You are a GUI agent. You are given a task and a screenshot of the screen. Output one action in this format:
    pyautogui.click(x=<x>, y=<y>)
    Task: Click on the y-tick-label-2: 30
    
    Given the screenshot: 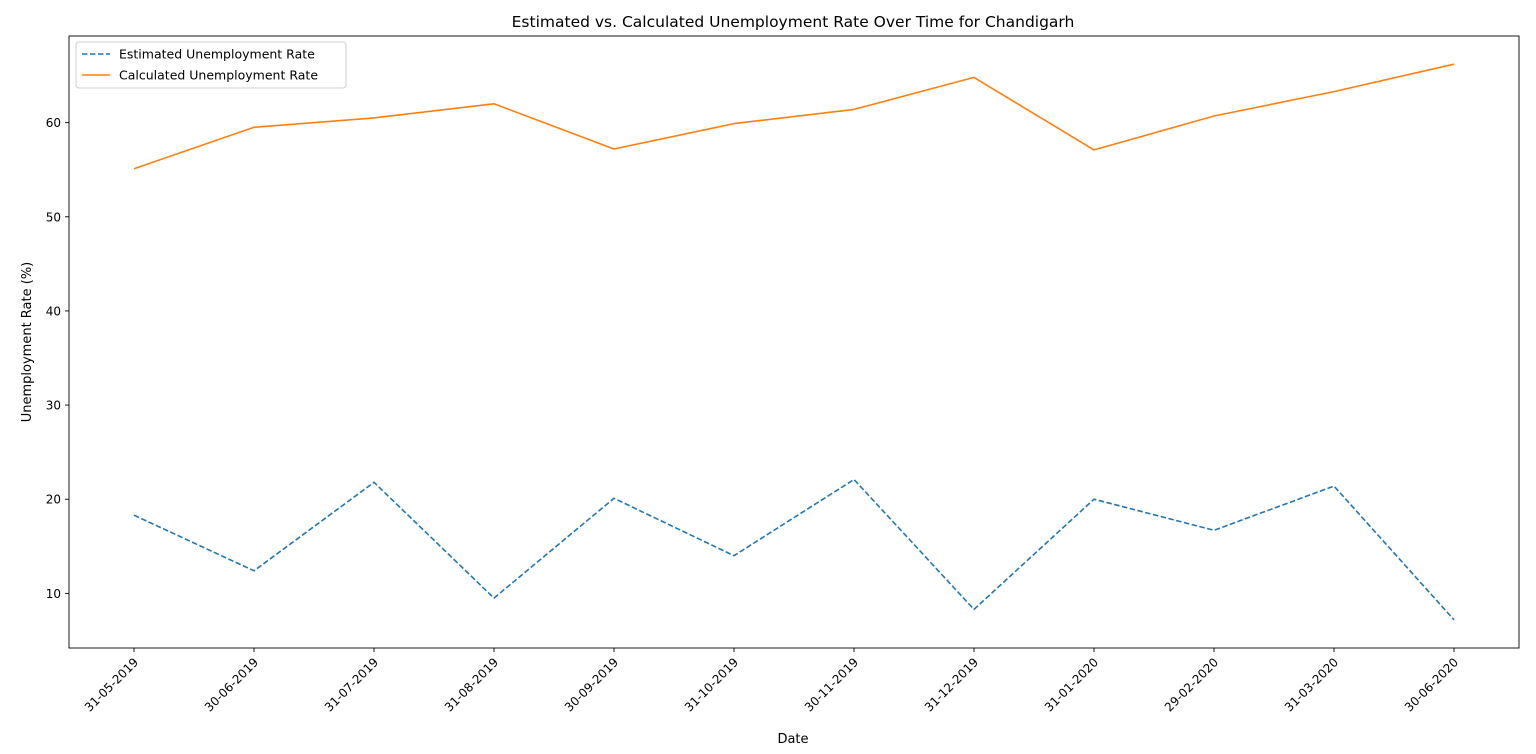 What is the action you would take?
    pyautogui.click(x=53, y=406)
    